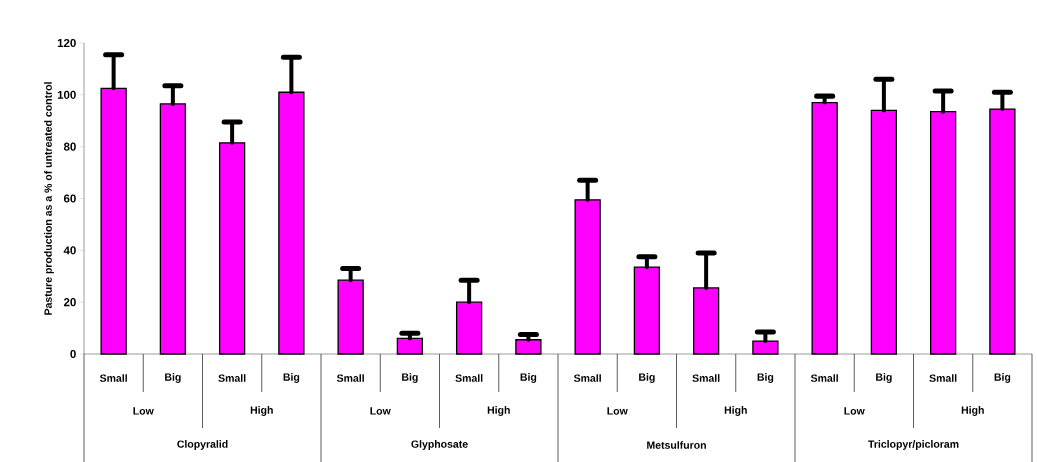  Describe the element at coordinates (69, 146) in the screenshot. I see `y-tick-label: 80` at that location.